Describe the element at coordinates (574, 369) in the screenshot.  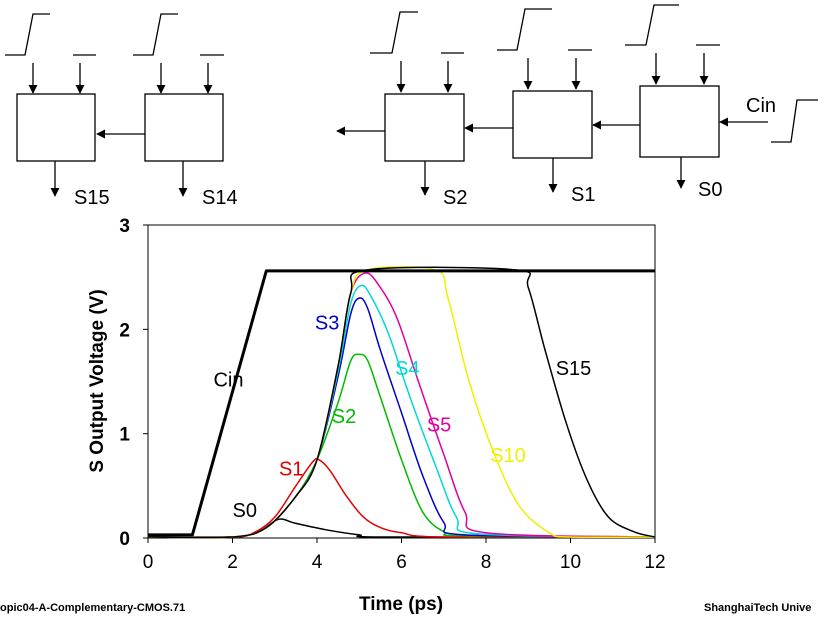
I see `series-label-s15: S15` at that location.